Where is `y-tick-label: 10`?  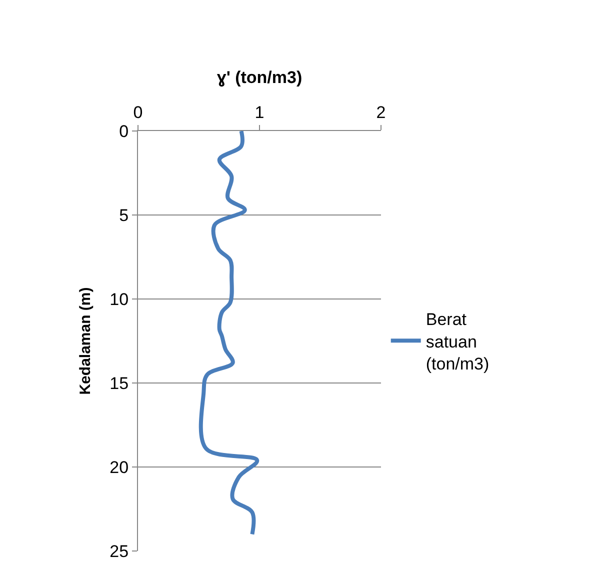 y-tick-label: 10 is located at coordinates (119, 299).